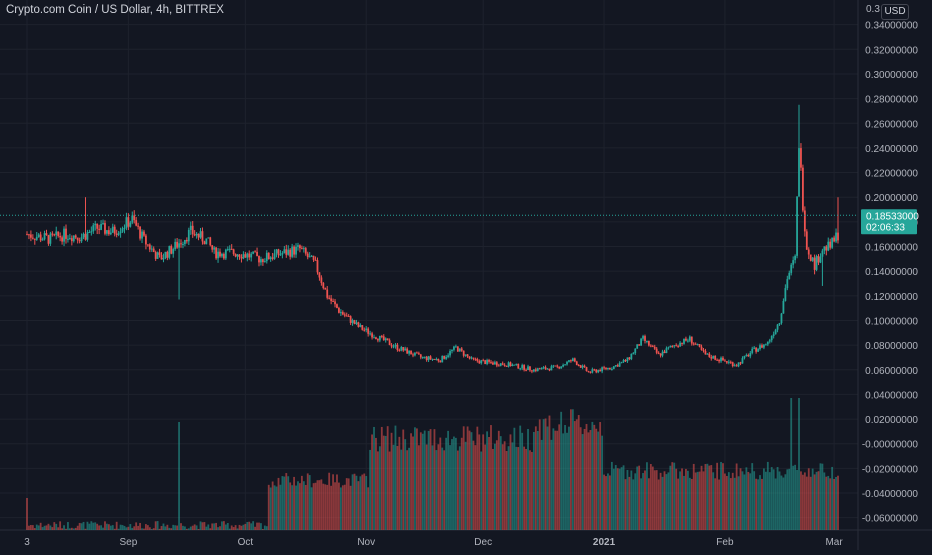 The image size is (932, 555). I want to click on price-tick-label: -0.04000000, so click(890, 494).